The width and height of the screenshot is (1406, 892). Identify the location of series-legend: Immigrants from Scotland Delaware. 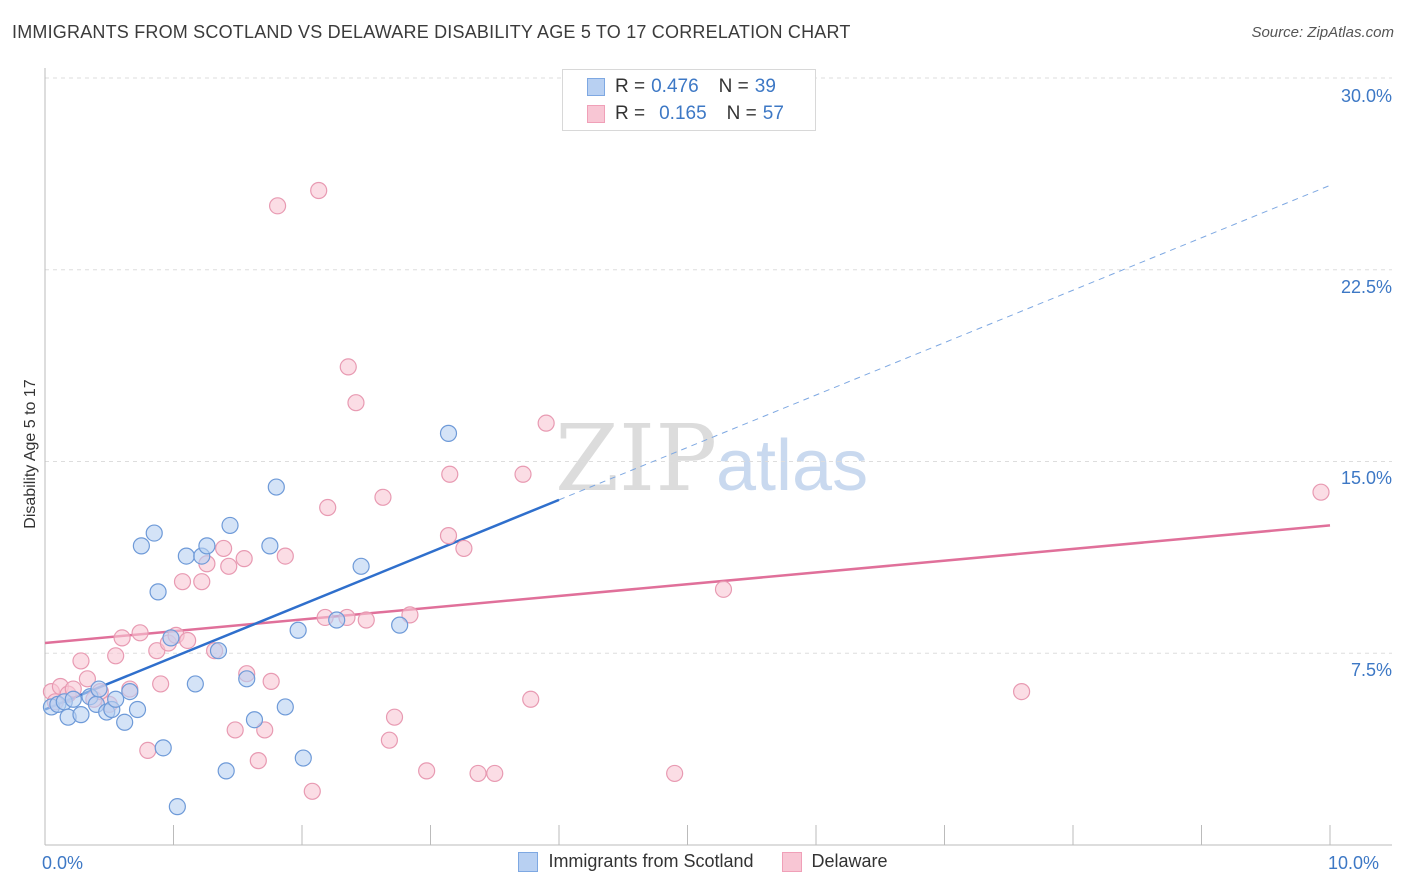
(703, 861).